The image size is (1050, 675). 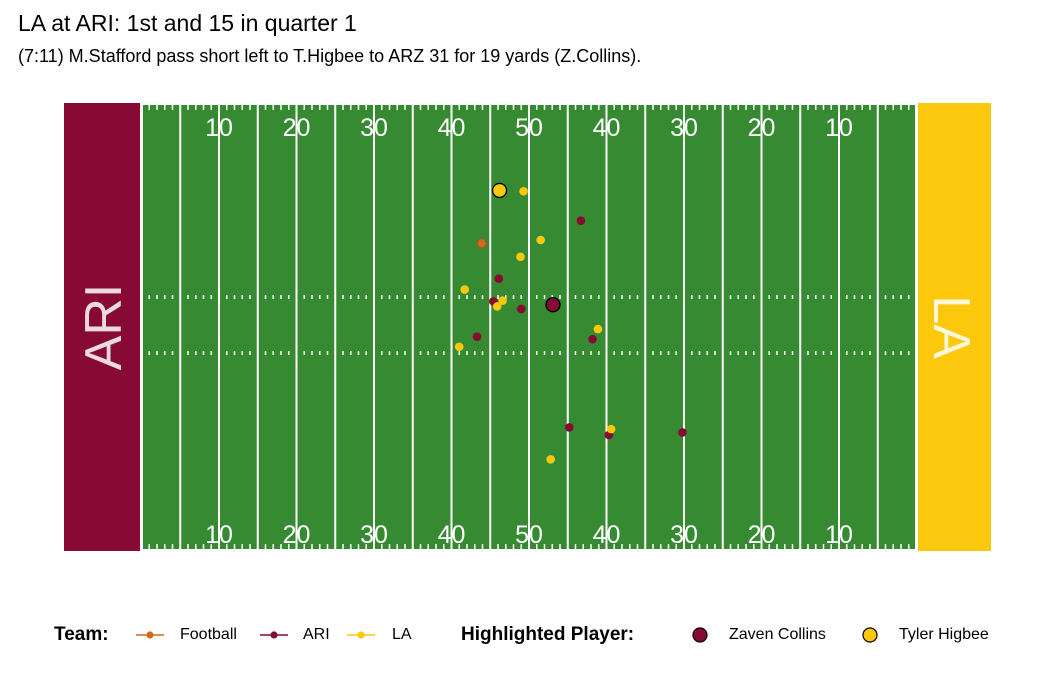 What do you see at coordinates (570, 323) in the screenshot?
I see `player-points` at bounding box center [570, 323].